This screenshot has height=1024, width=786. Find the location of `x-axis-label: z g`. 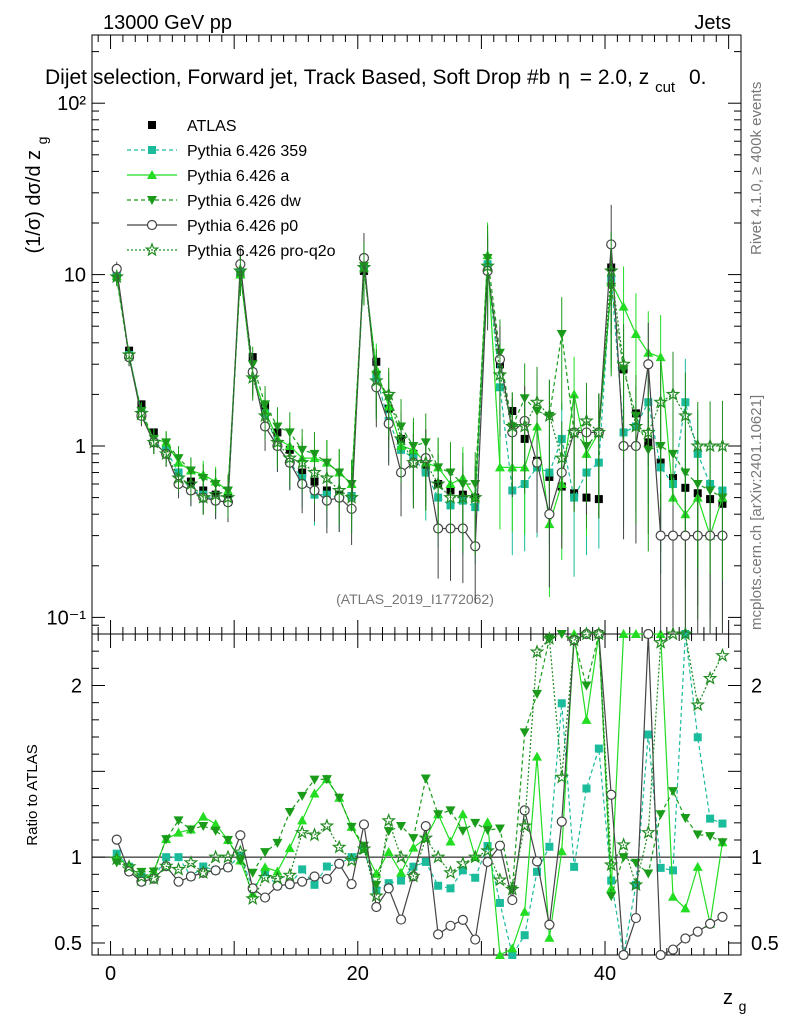

x-axis-label: z g is located at coordinates (734, 1000).